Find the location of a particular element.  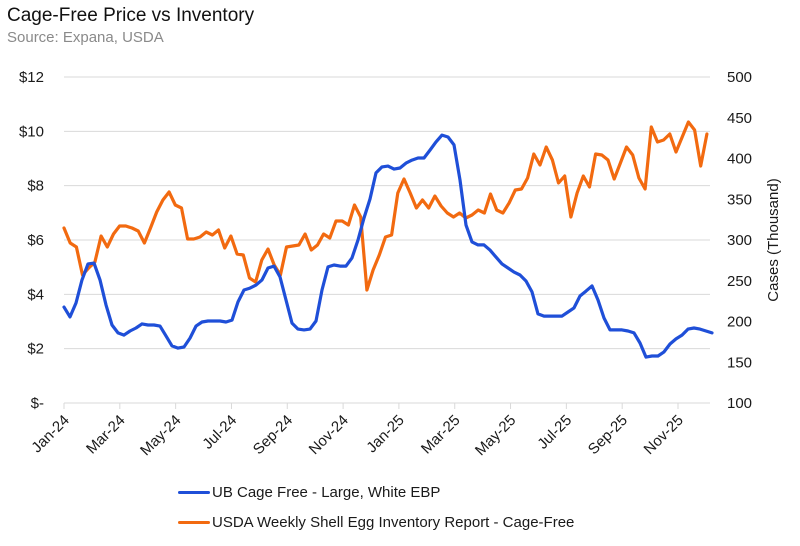

y-right-tick-label: 200 is located at coordinates (739, 322).